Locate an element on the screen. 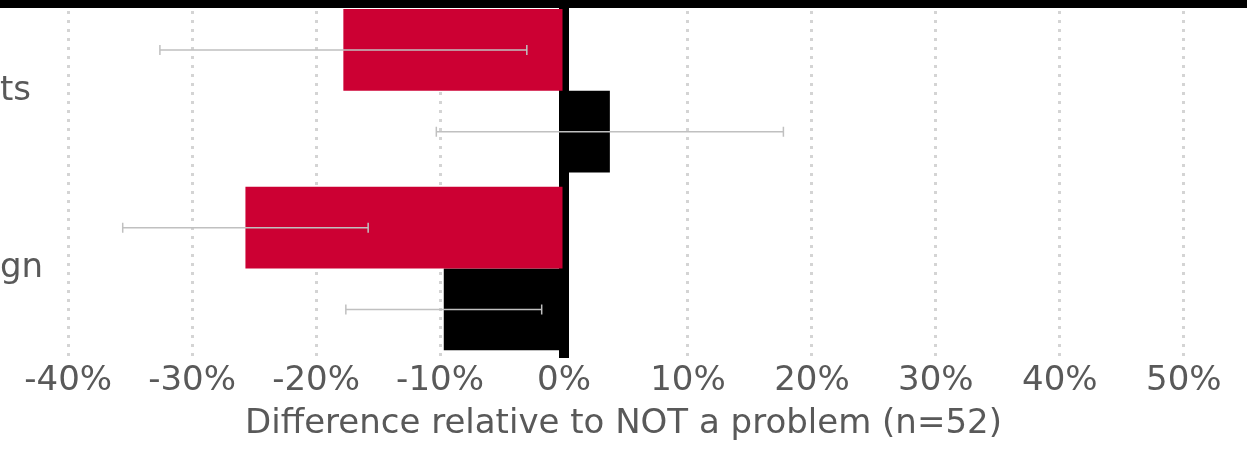 The image size is (1247, 449). x-tick-label: 10% is located at coordinates (688, 377).